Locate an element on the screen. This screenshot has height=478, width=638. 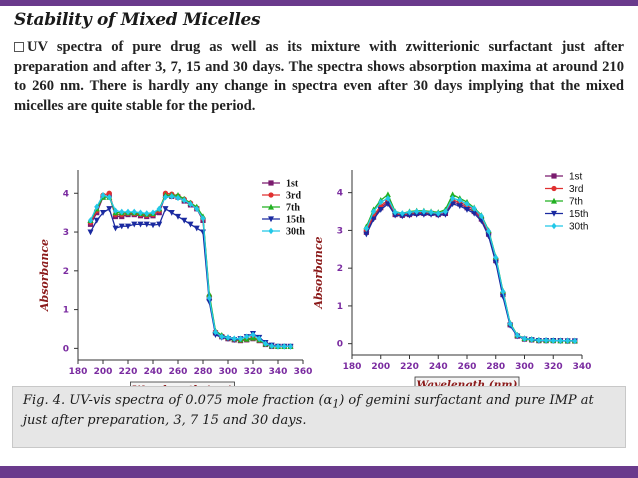
chart1-legend-marker-30th is located at coordinates (271, 231).